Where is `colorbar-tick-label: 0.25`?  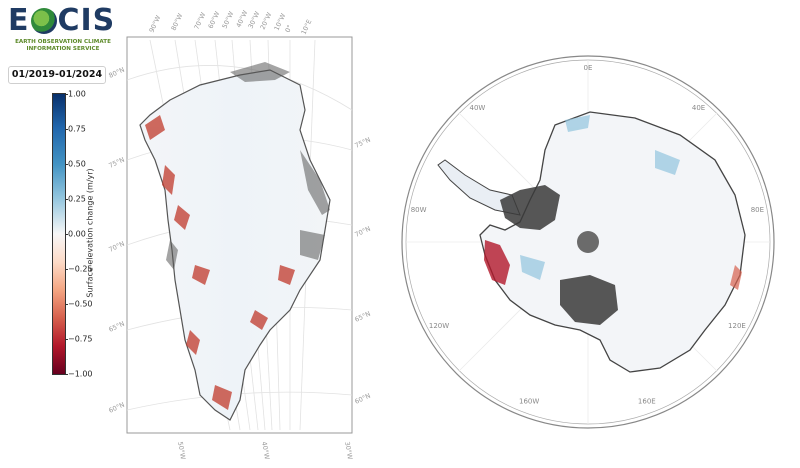 colorbar-tick-label: 0.25 is located at coordinates (77, 199).